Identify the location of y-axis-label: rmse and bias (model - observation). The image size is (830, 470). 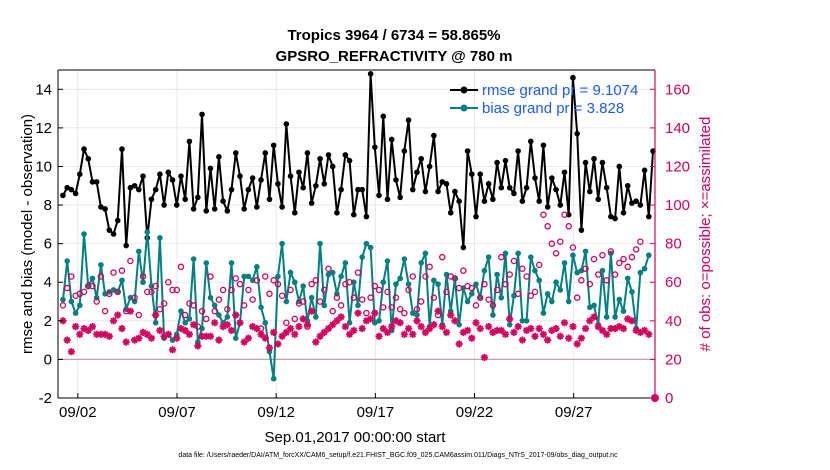
(27, 234).